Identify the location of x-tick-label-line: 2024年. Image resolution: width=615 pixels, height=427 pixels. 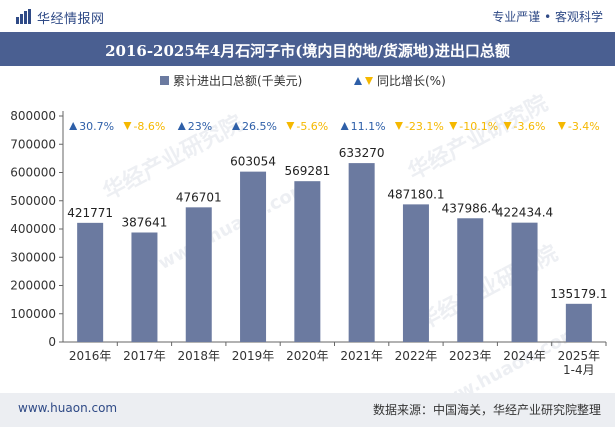
(524, 356).